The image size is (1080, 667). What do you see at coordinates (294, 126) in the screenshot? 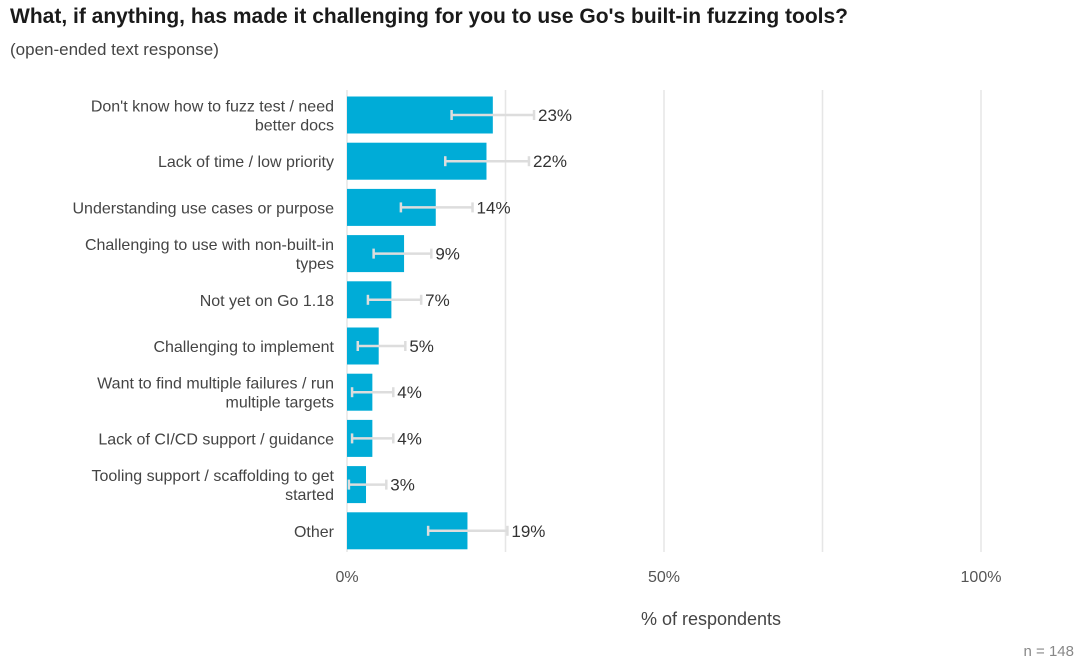
I see `category-label-line: better docs` at bounding box center [294, 126].